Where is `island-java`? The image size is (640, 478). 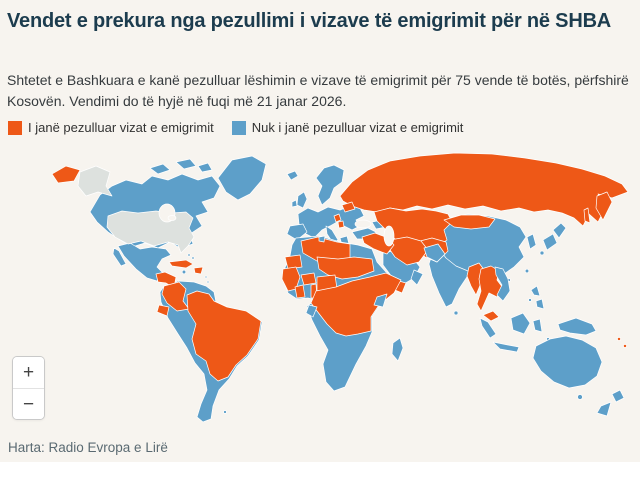 island-java is located at coordinates (506, 347).